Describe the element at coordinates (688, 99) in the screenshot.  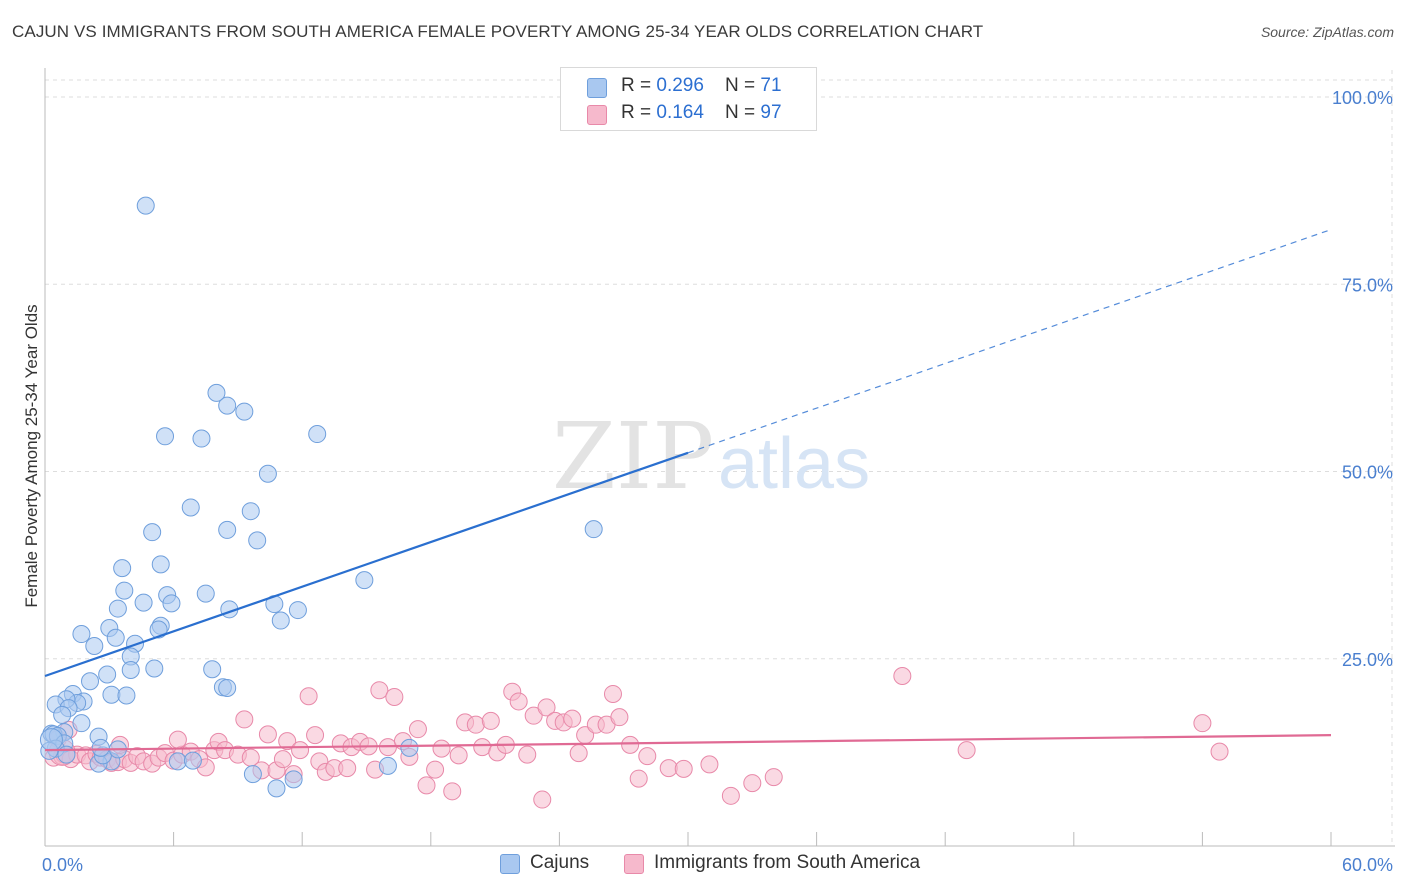
I see `stats-legend: R = 0.296 N = 71 R = 0.164 N = 97` at that location.